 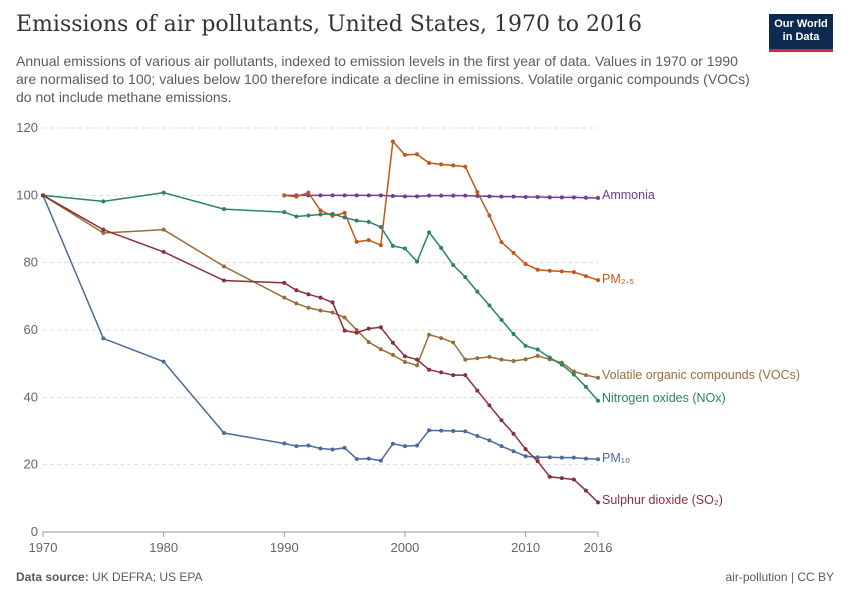 I want to click on series-label: Volatile organic compounds (VOCs), so click(x=701, y=375).